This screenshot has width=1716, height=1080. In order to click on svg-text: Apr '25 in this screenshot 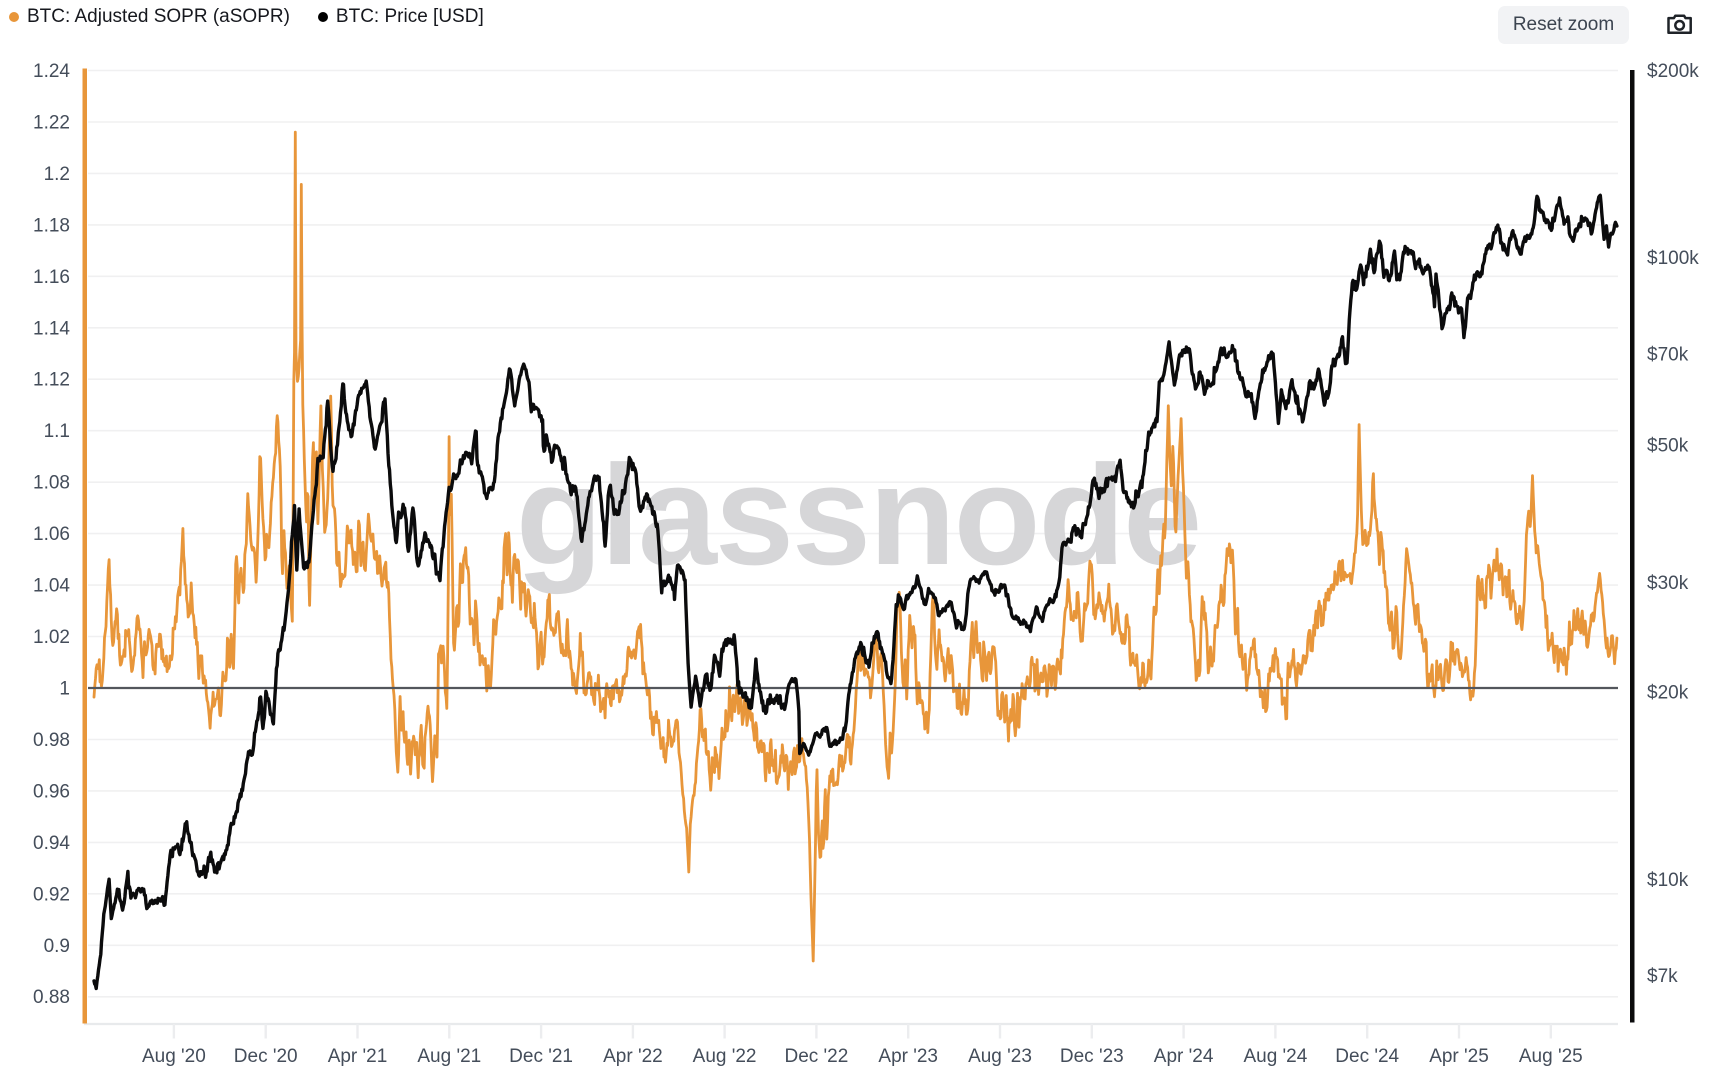, I will do `click(1459, 1056)`.